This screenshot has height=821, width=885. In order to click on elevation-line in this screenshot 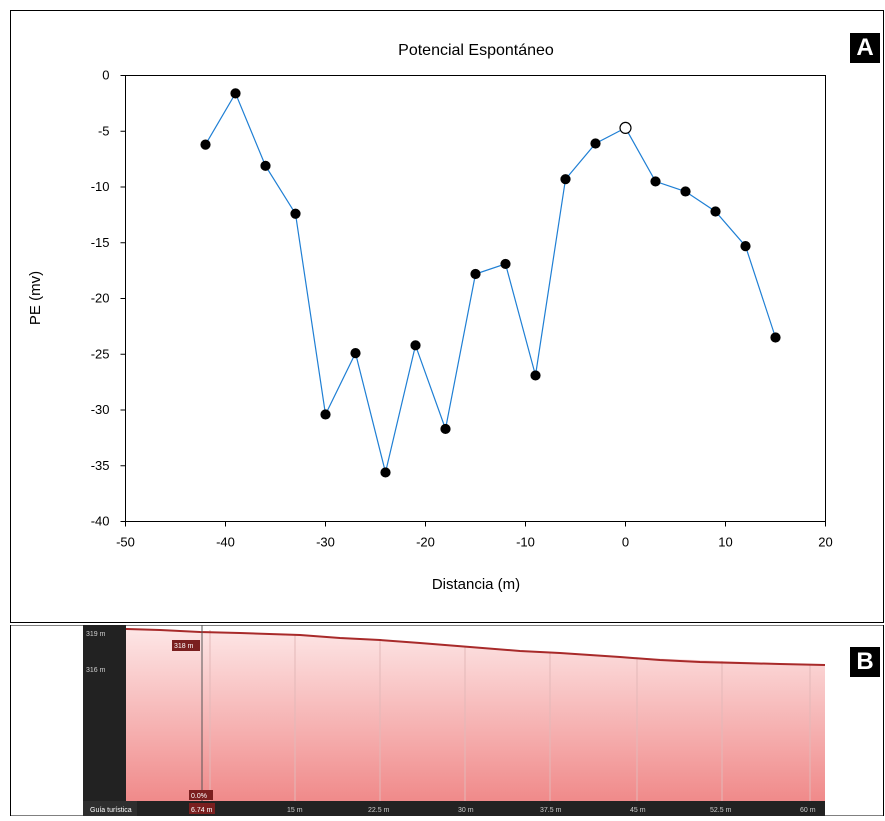, I will do `click(475, 647)`.